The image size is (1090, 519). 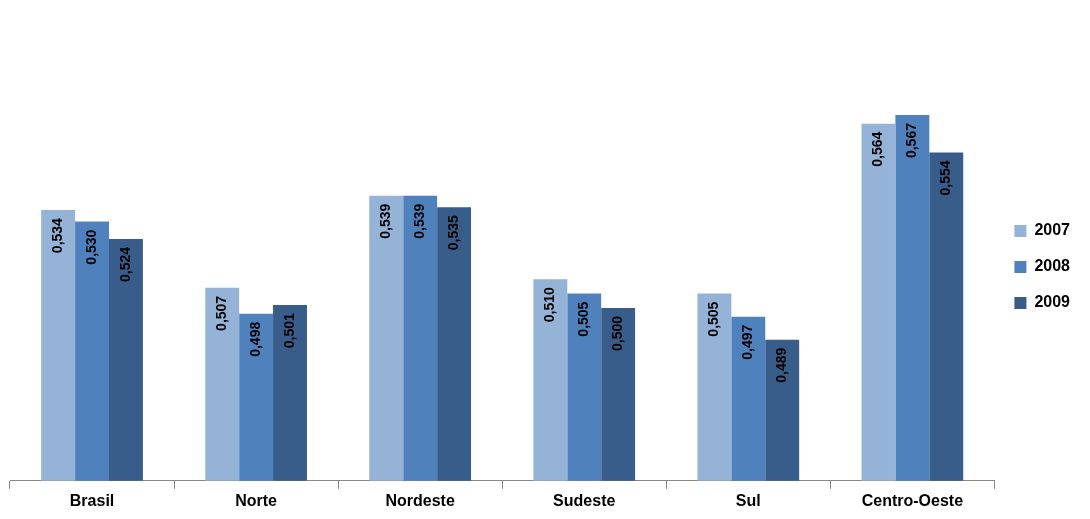 What do you see at coordinates (288, 330) in the screenshot?
I see `data-label: 0,501` at bounding box center [288, 330].